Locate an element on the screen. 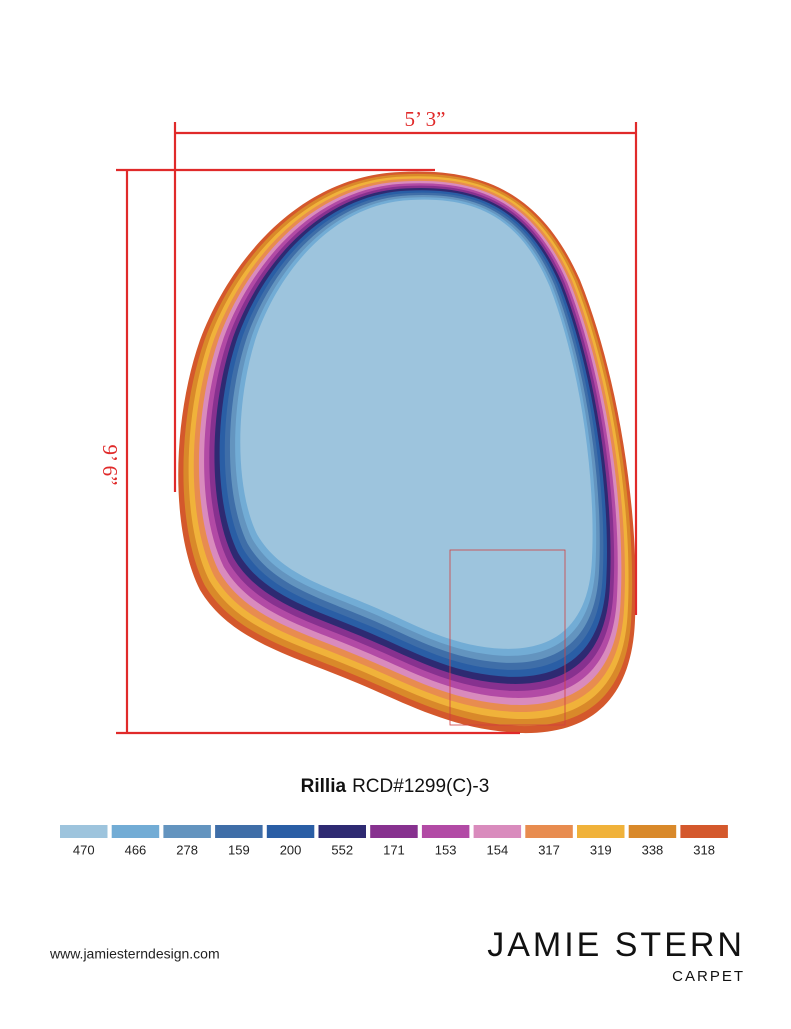 The width and height of the screenshot is (791, 1029). swatch-label: 278 is located at coordinates (187, 849).